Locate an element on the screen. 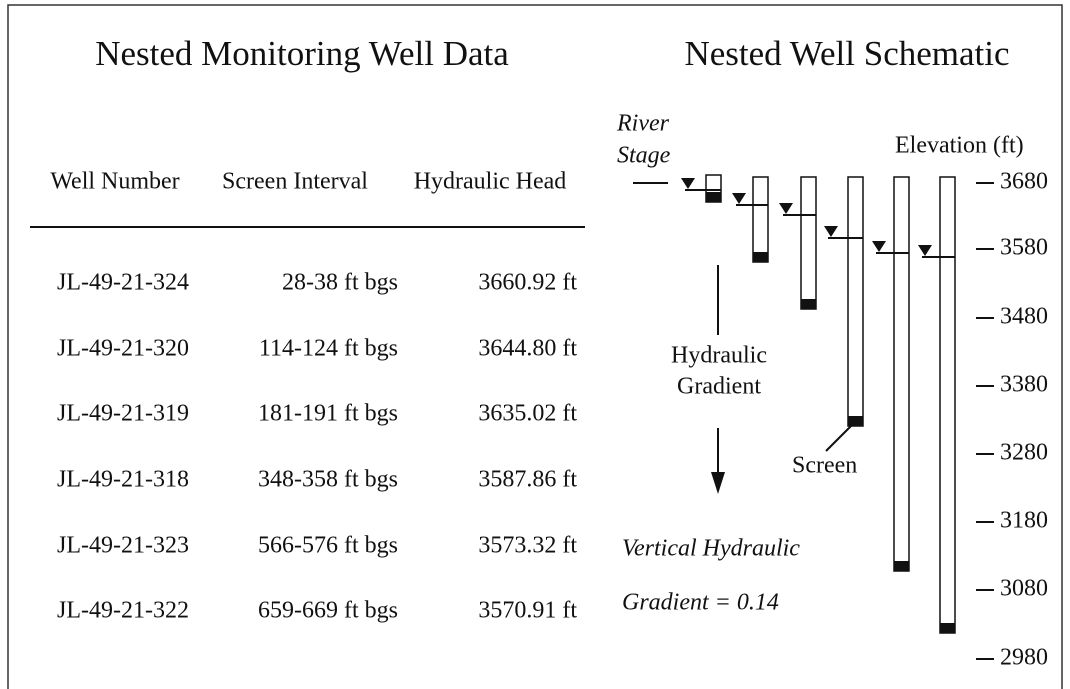  hydraulic-head: 3644.80 ft is located at coordinates (527, 349).